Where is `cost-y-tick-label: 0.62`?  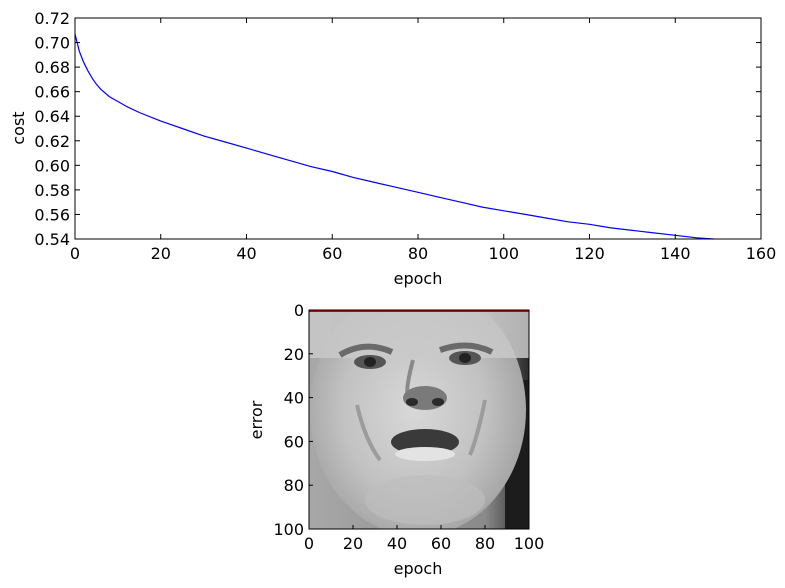 cost-y-tick-label: 0.62 is located at coordinates (52, 141).